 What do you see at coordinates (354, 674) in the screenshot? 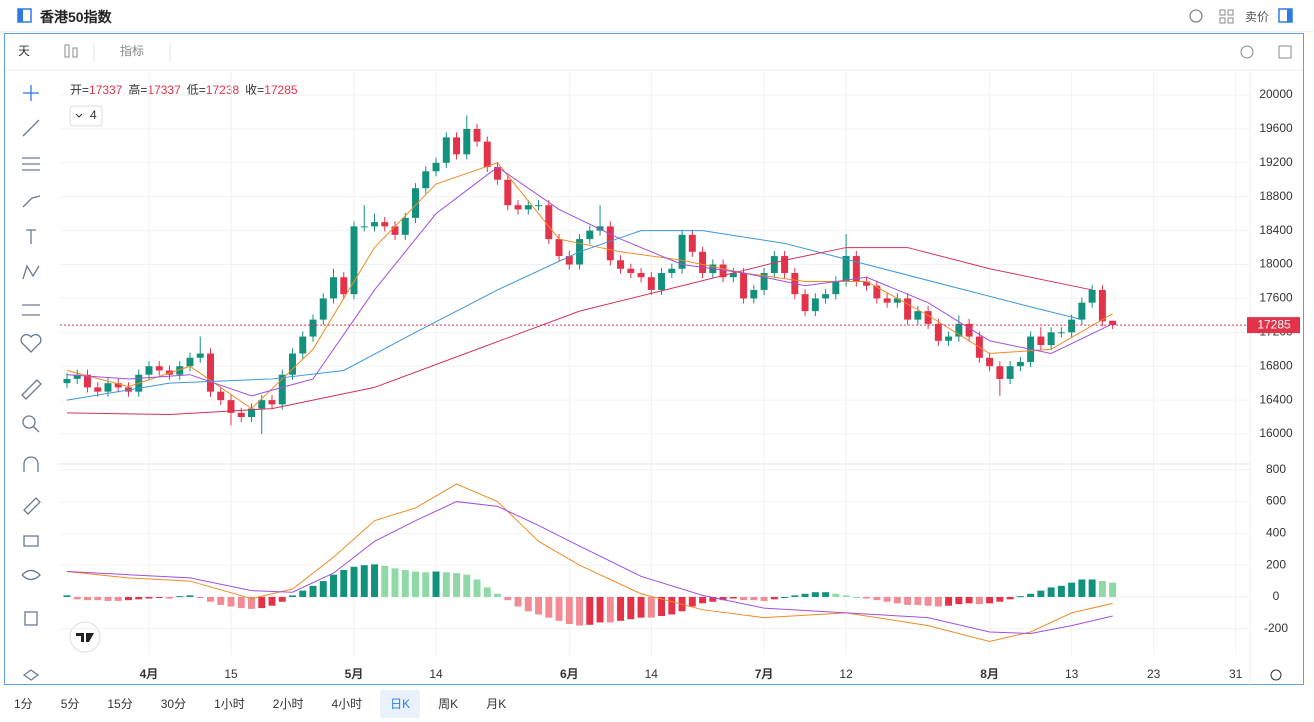
I see `x-tick-label: 5月` at bounding box center [354, 674].